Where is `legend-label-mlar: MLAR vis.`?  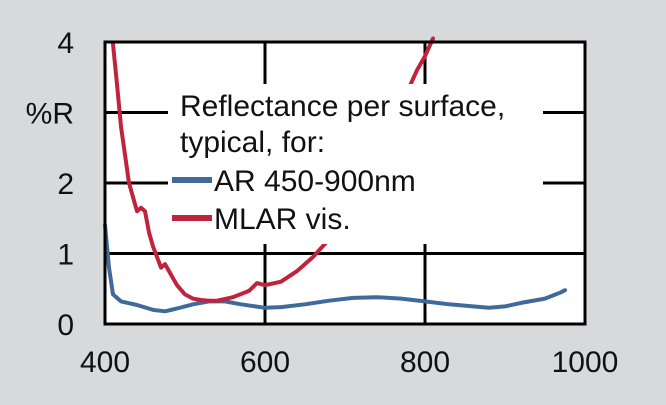 legend-label-mlar: MLAR vis. is located at coordinates (282, 219).